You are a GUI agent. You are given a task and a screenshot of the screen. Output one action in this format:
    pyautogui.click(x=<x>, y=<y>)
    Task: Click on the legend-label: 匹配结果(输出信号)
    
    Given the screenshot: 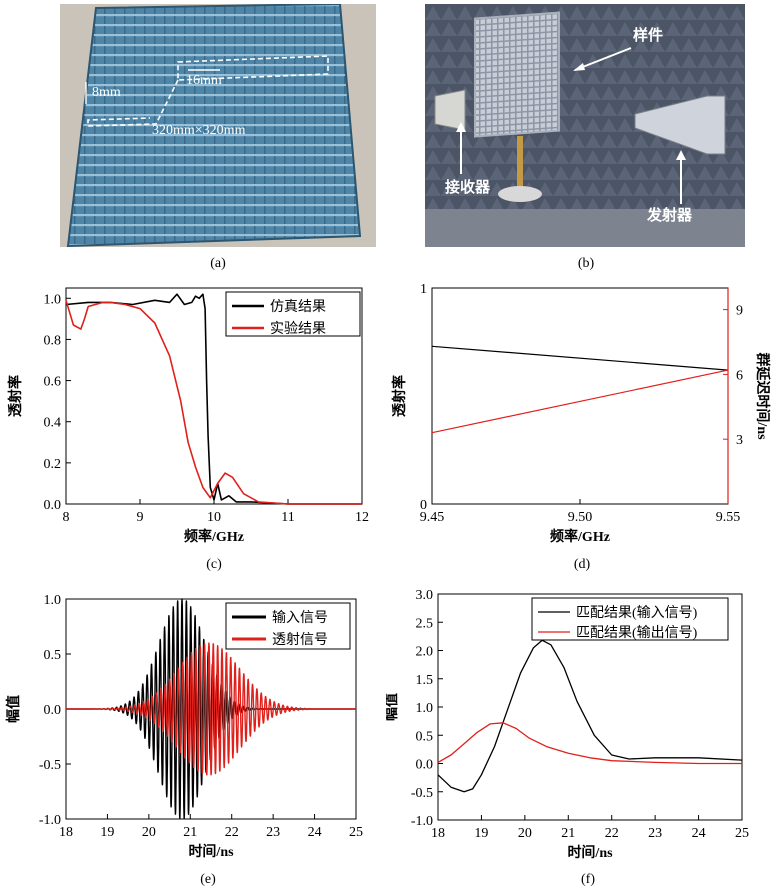 What is the action you would take?
    pyautogui.click(x=637, y=633)
    